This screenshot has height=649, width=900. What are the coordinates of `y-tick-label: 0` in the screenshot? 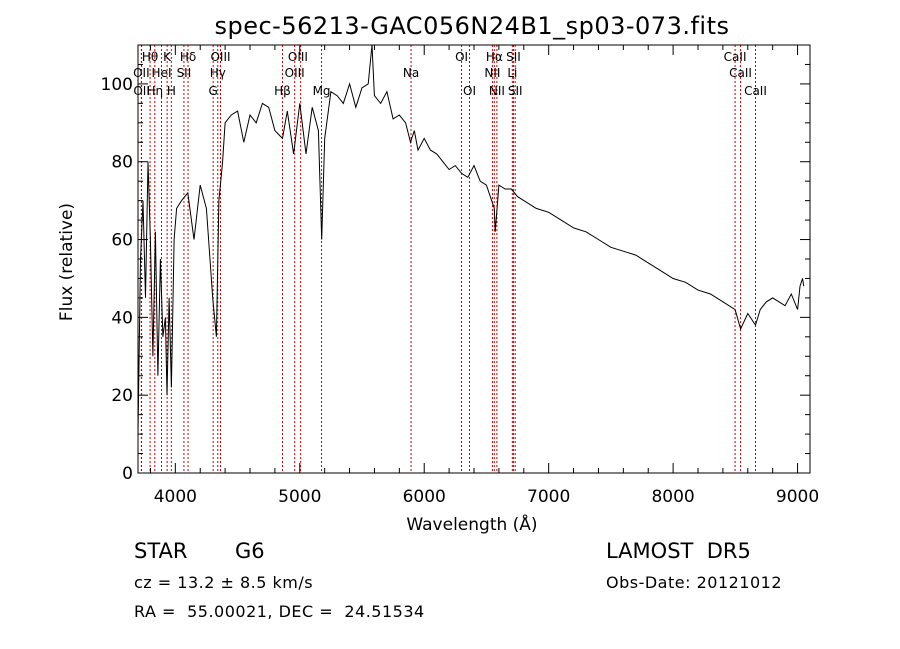 It's located at (127, 474).